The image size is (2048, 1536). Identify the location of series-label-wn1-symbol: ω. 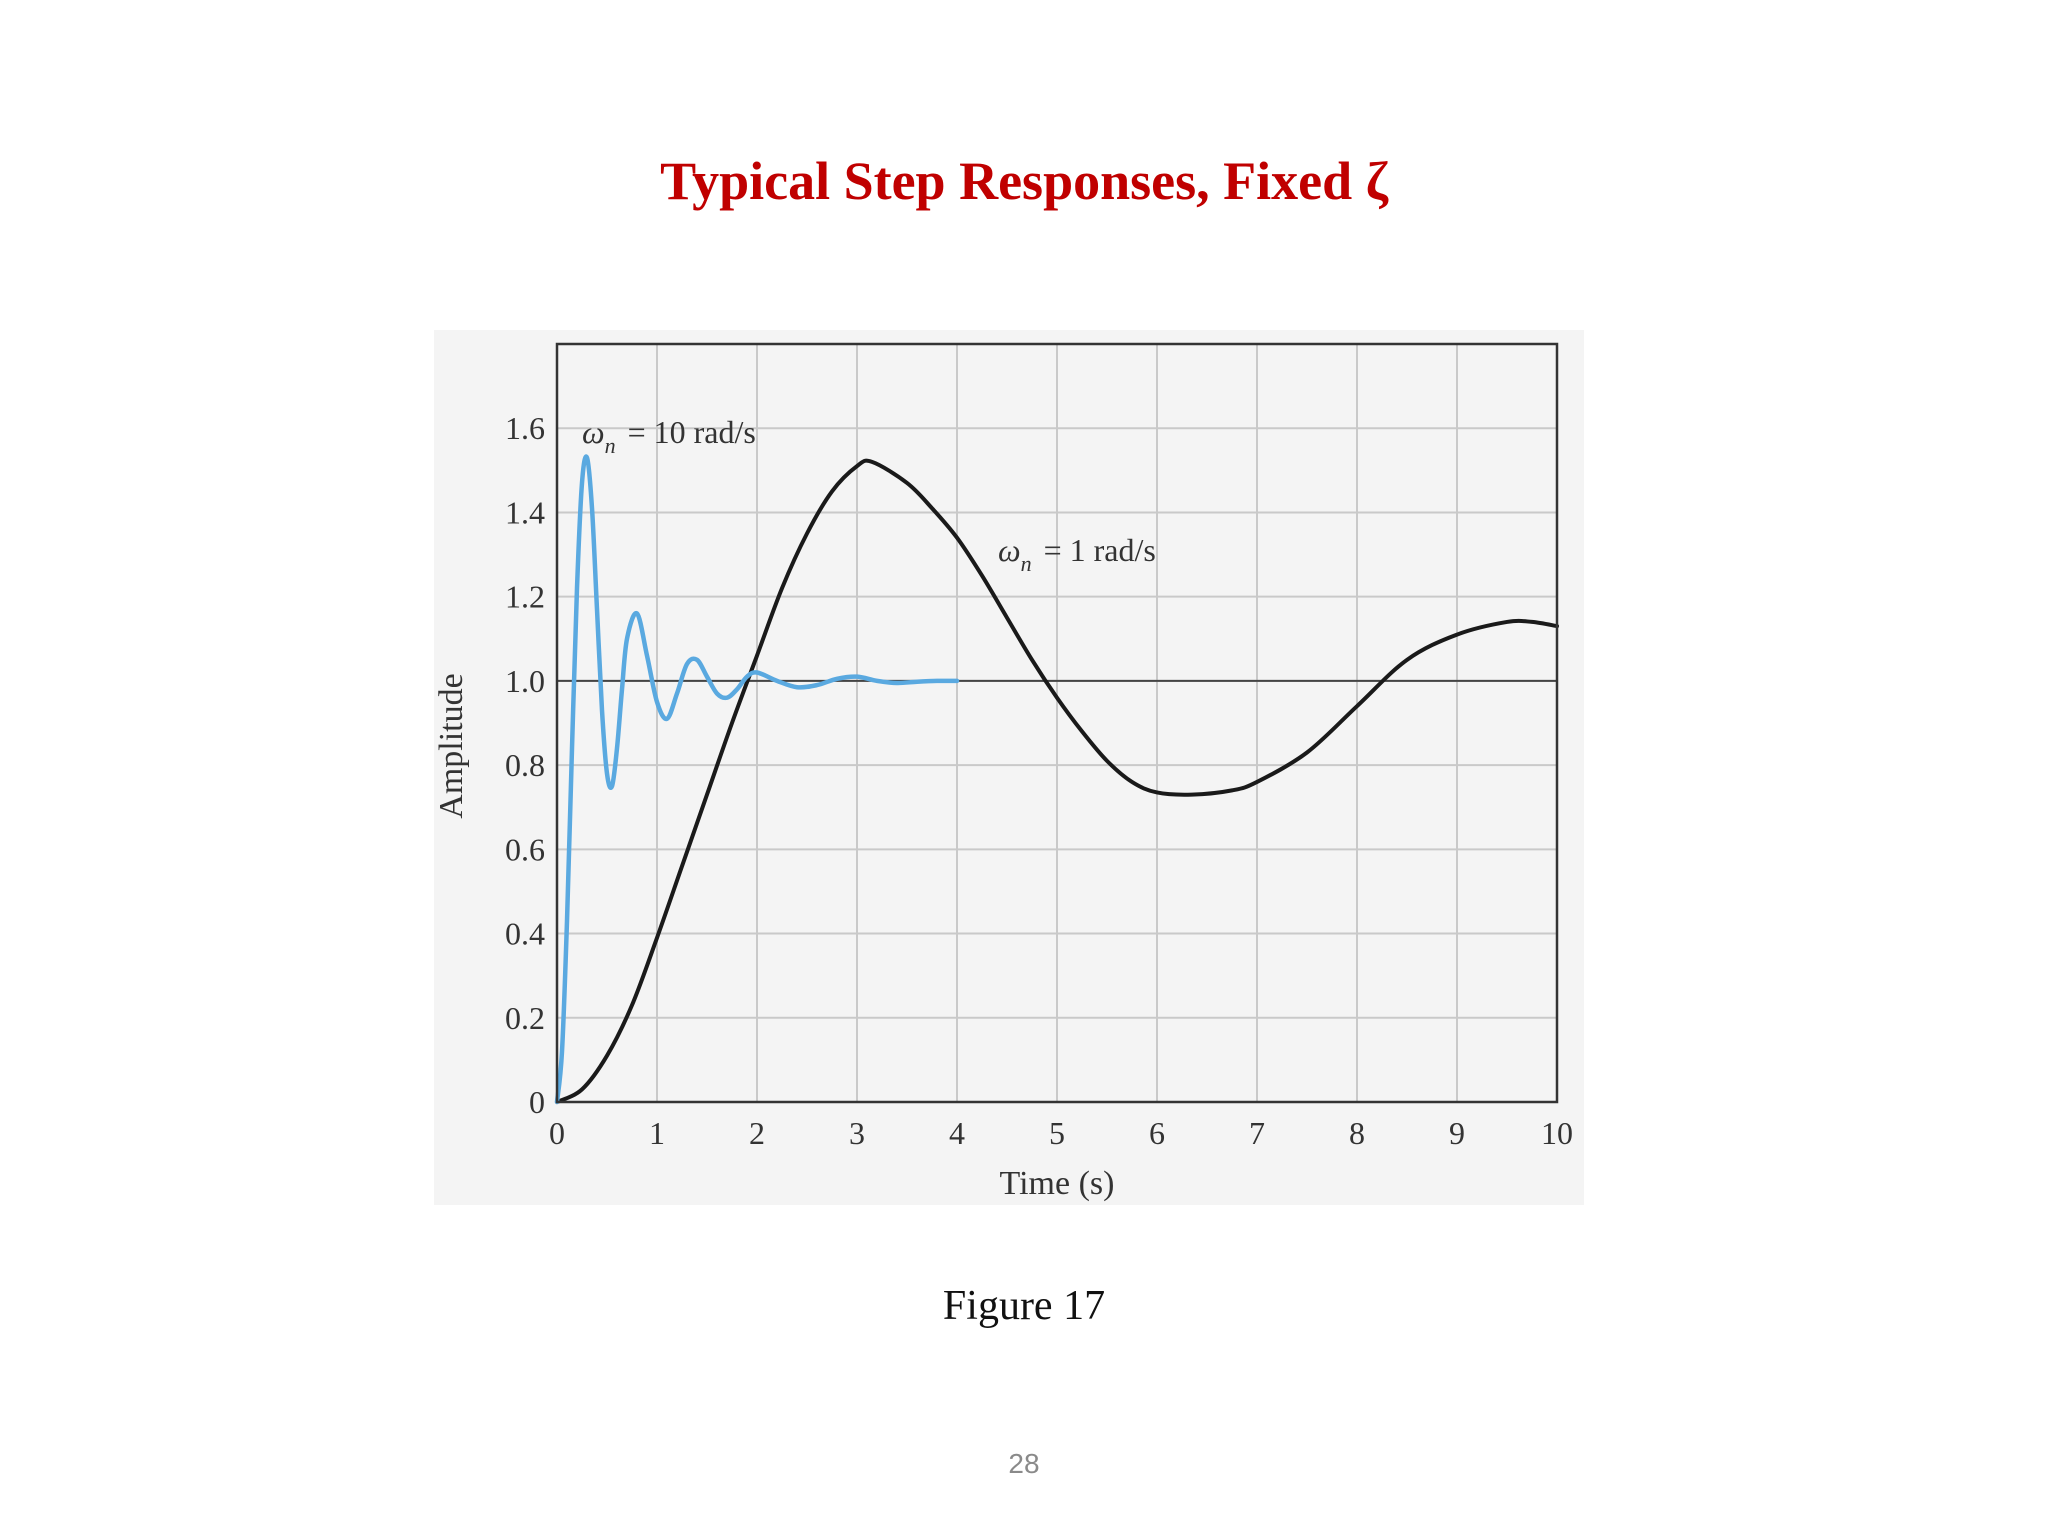
(1009, 550).